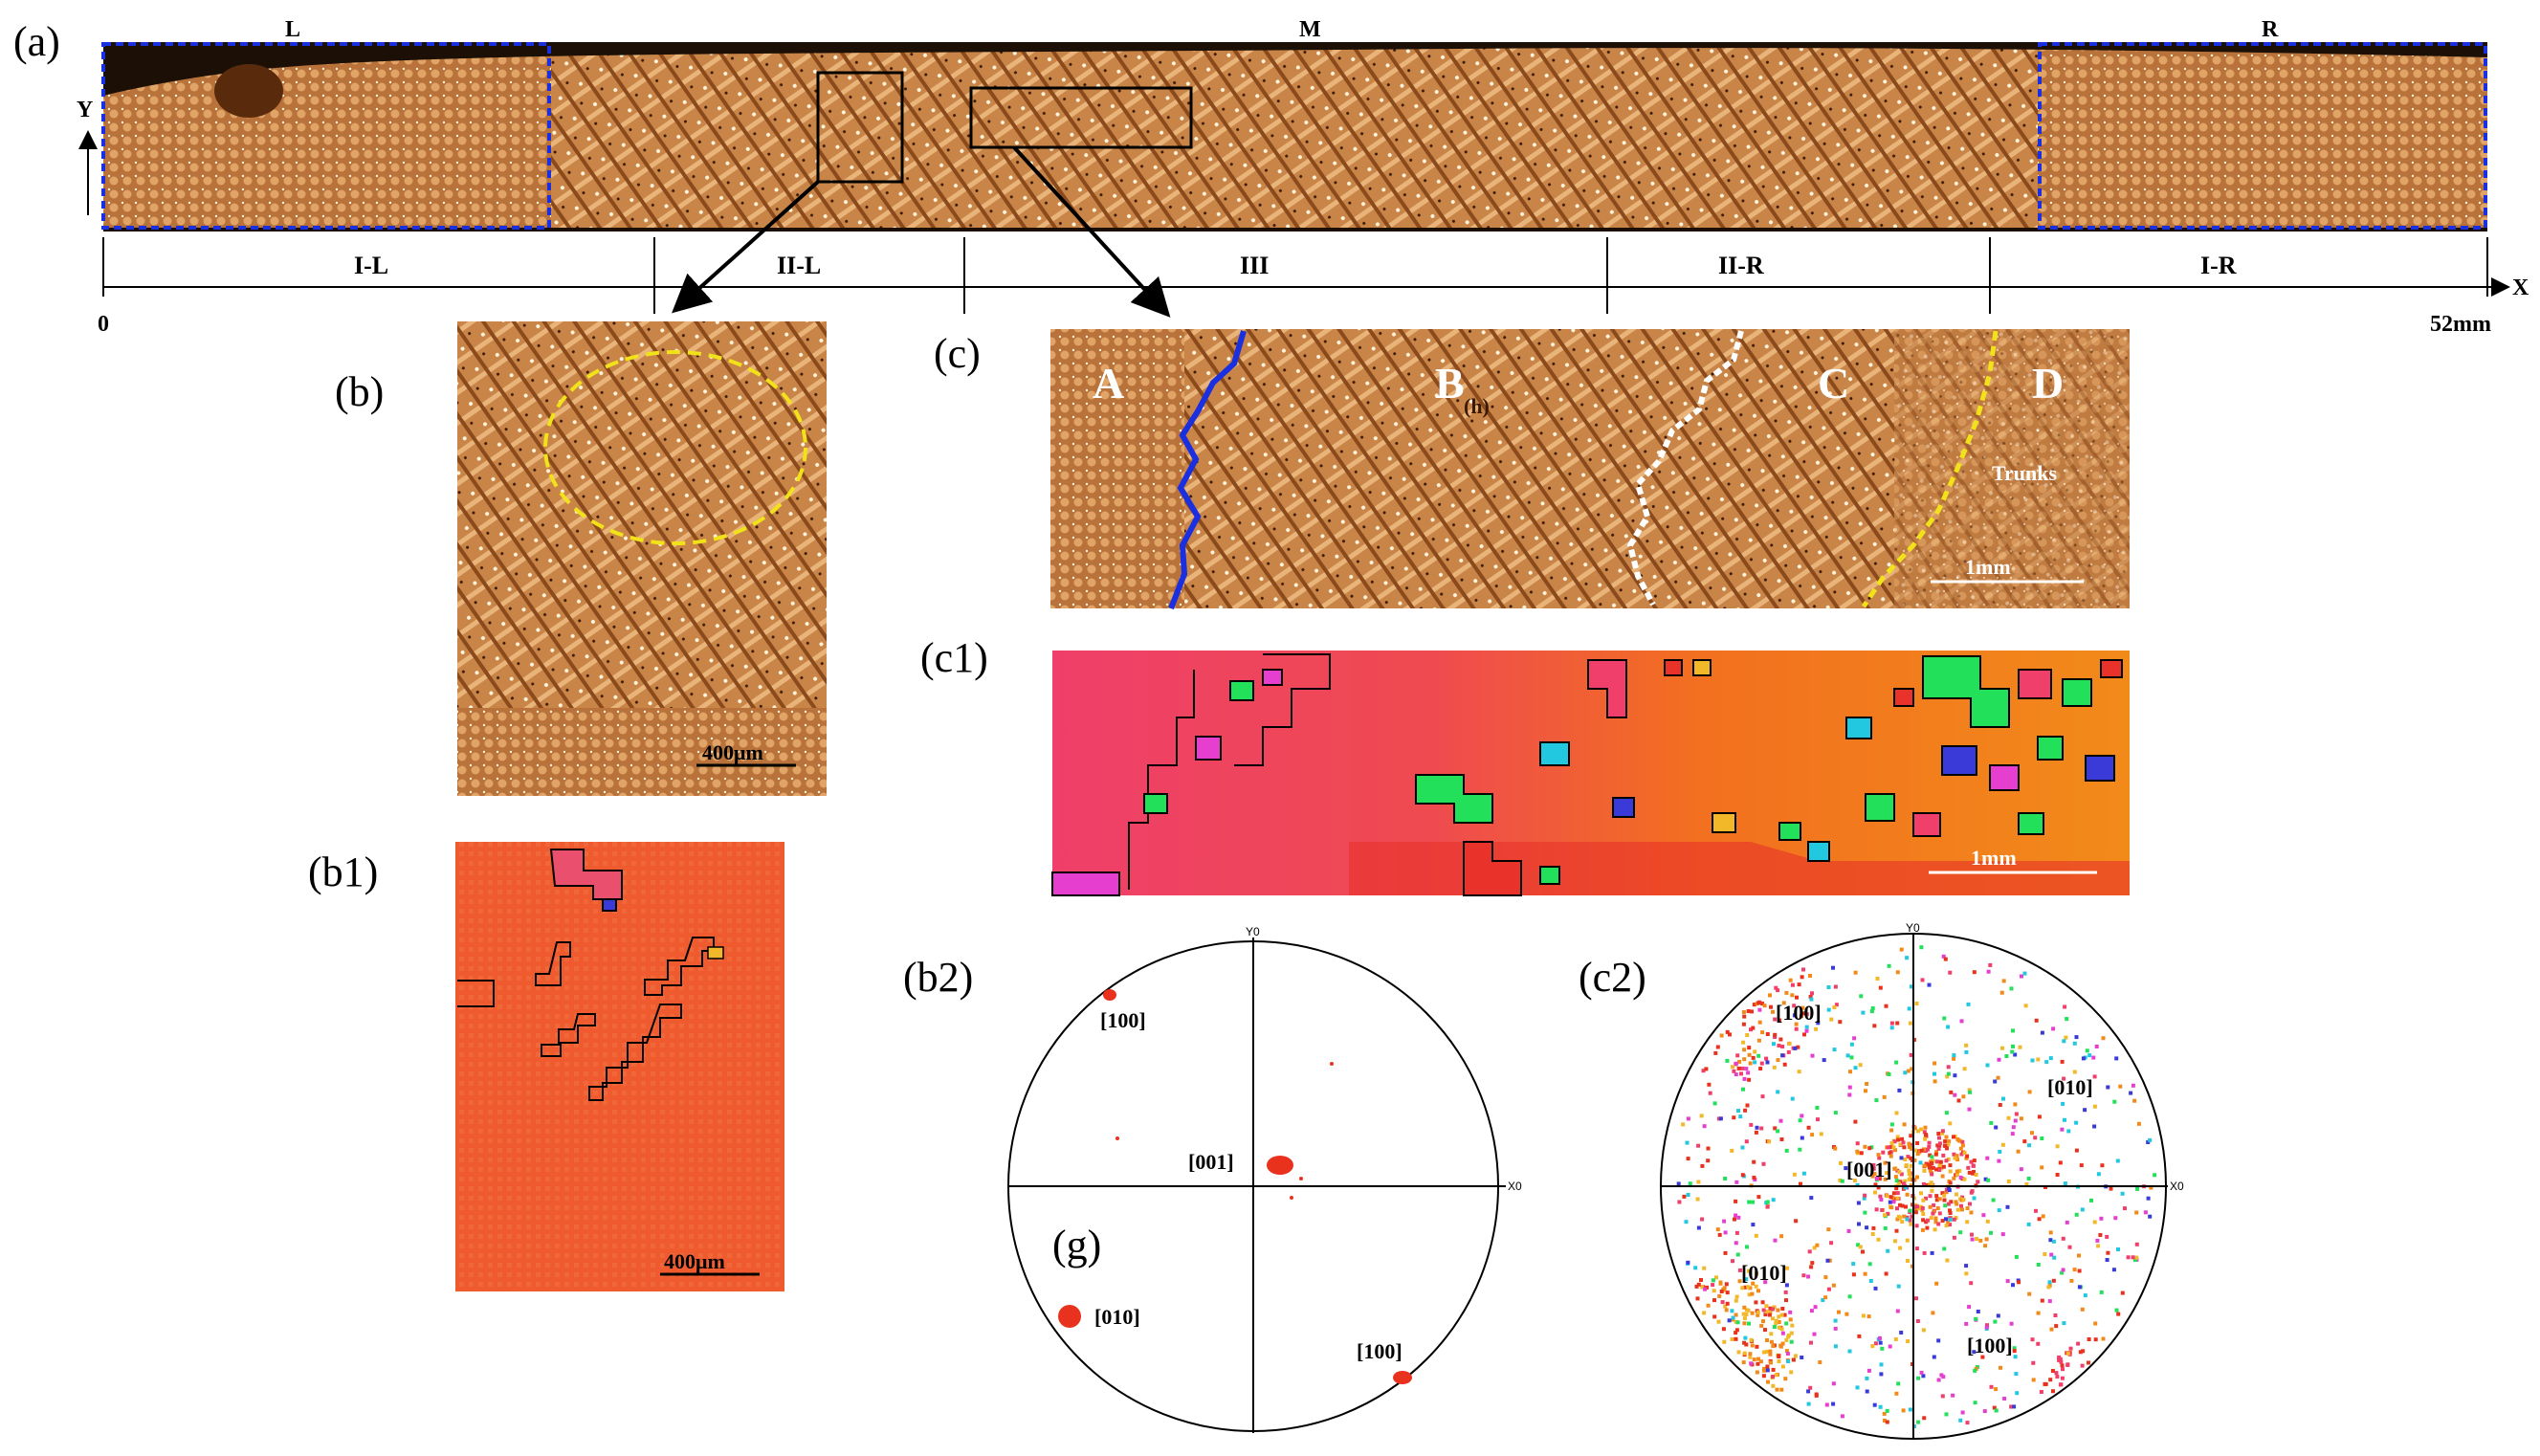 The height and width of the screenshot is (1456, 2540). What do you see at coordinates (1799, 1013) in the screenshot?
I see `panel-c2-pole-1: [100]` at bounding box center [1799, 1013].